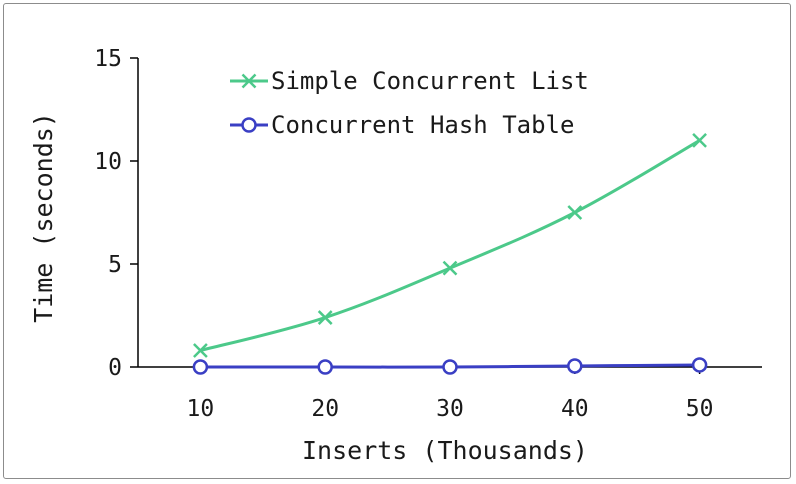 Image resolution: width=796 pixels, height=484 pixels. I want to click on x-ticks: 10 20 30 40 50, so click(450, 394).